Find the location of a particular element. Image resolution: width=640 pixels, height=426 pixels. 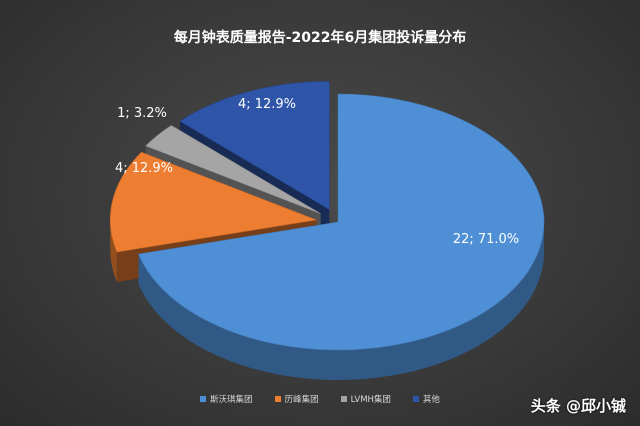

legend-label: LVMH集团 is located at coordinates (370, 400).